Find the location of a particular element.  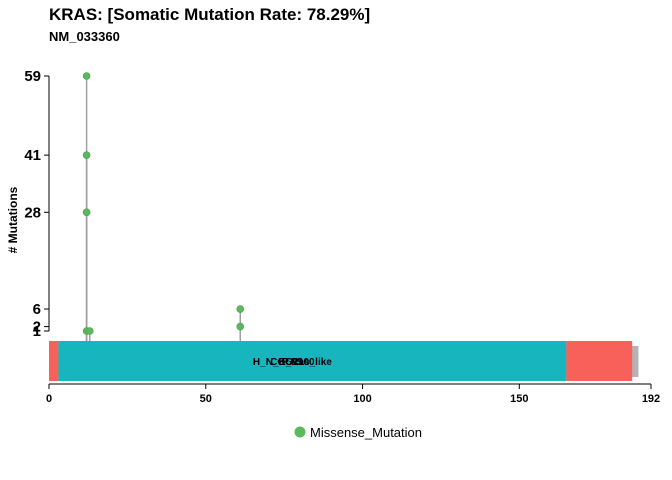

domain-label: H_N_K_Ras_like is located at coordinates (292, 362).